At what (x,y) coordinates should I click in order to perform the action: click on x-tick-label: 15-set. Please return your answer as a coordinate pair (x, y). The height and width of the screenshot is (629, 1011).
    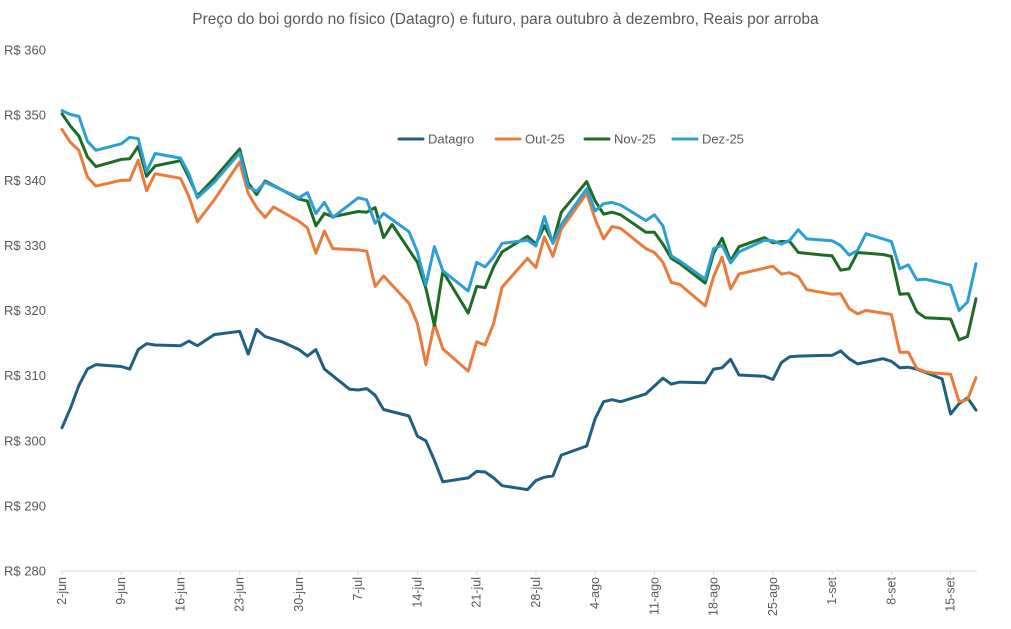
    Looking at the image, I should click on (951, 593).